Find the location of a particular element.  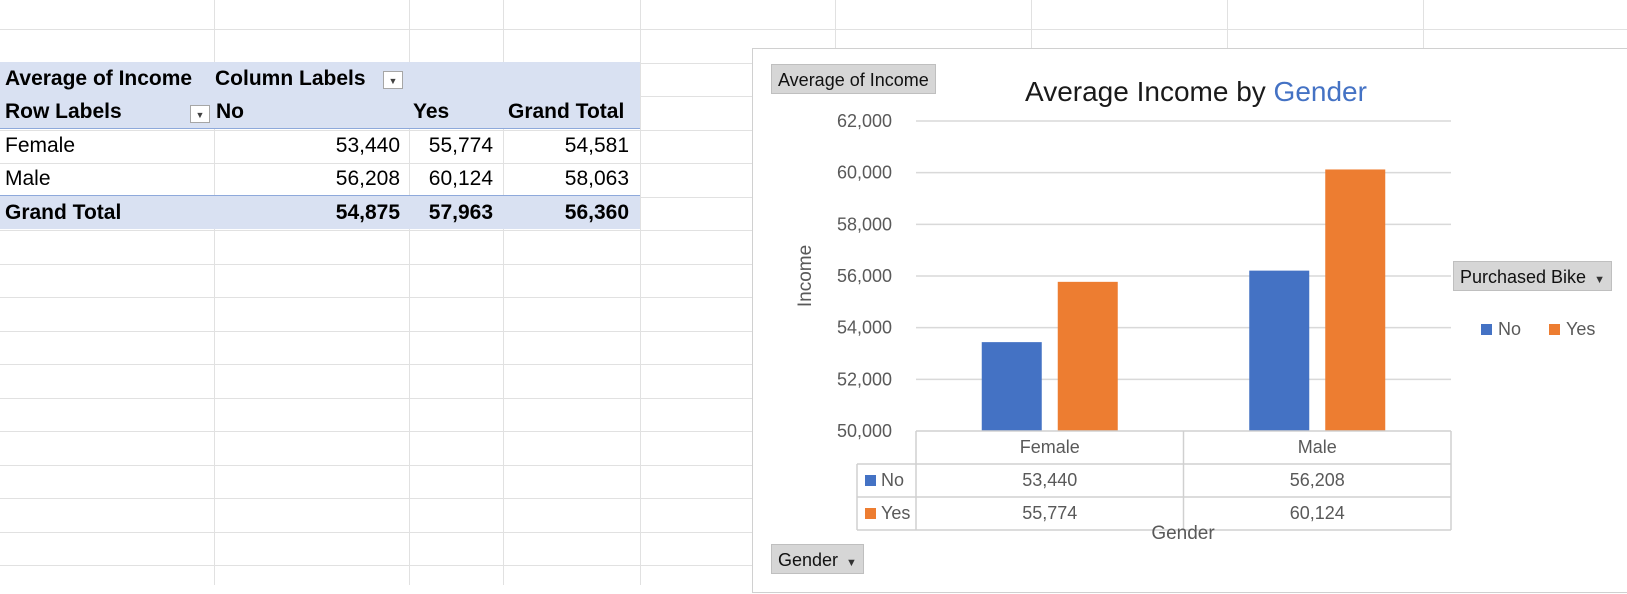

pivot-row-label: Female is located at coordinates (40, 145).